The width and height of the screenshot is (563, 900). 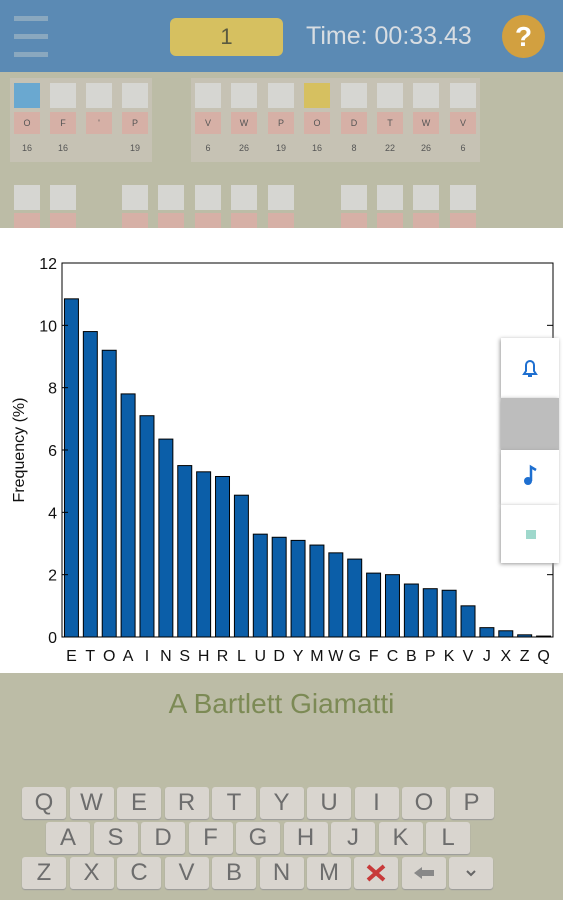 I want to click on help-button: ?, so click(x=523, y=36).